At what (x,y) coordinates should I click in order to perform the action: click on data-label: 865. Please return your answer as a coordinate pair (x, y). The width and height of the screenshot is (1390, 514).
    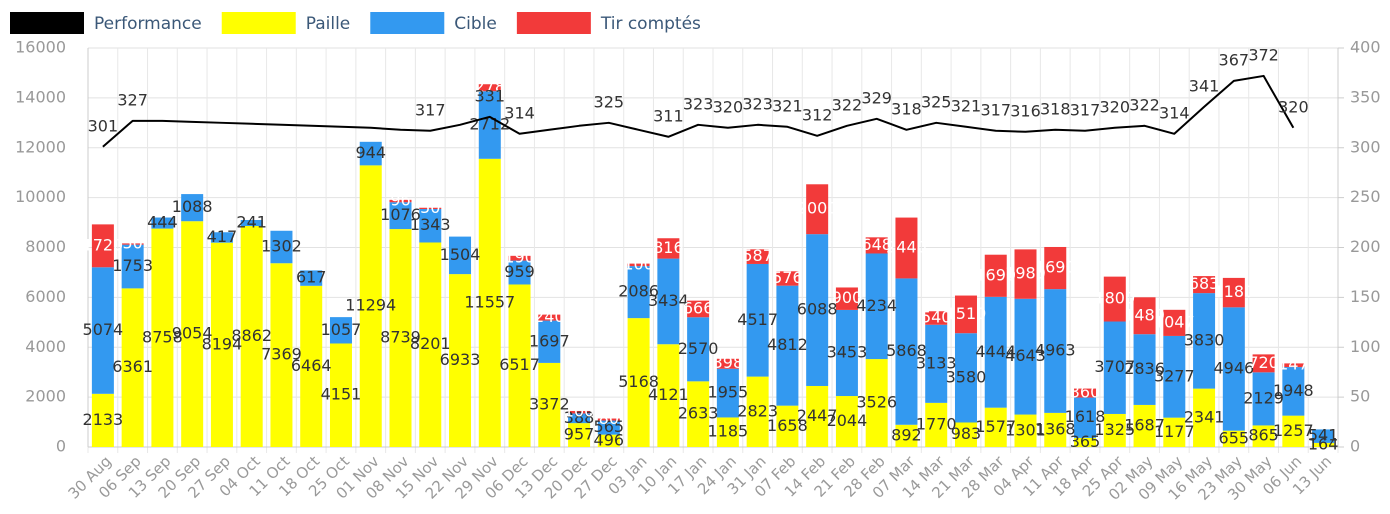
    Looking at the image, I should click on (1263, 435).